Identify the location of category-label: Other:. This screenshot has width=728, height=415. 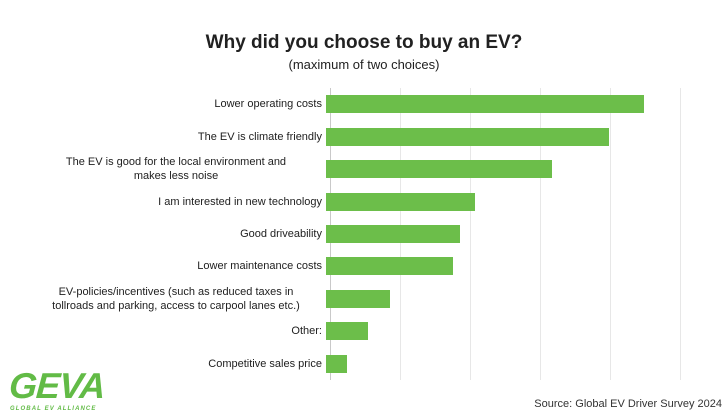
(306, 331).